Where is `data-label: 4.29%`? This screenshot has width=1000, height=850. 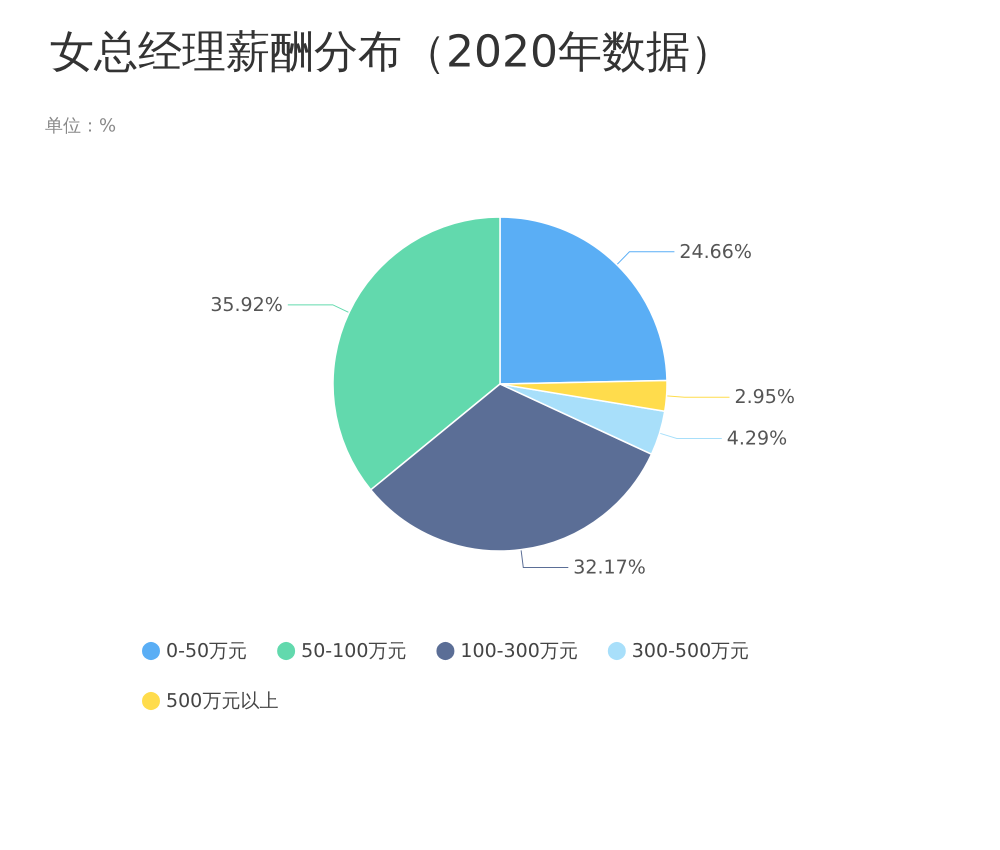
data-label: 4.29% is located at coordinates (757, 438).